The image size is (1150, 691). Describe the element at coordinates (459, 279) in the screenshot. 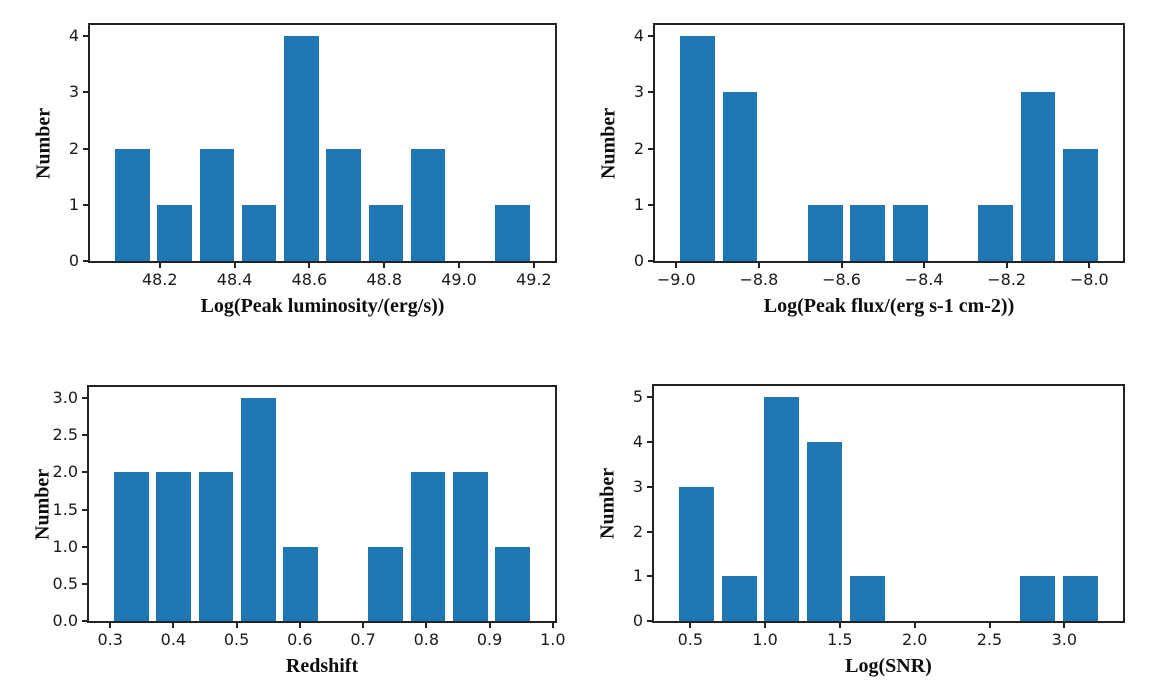

I see `x-tick-label: 49.0` at that location.